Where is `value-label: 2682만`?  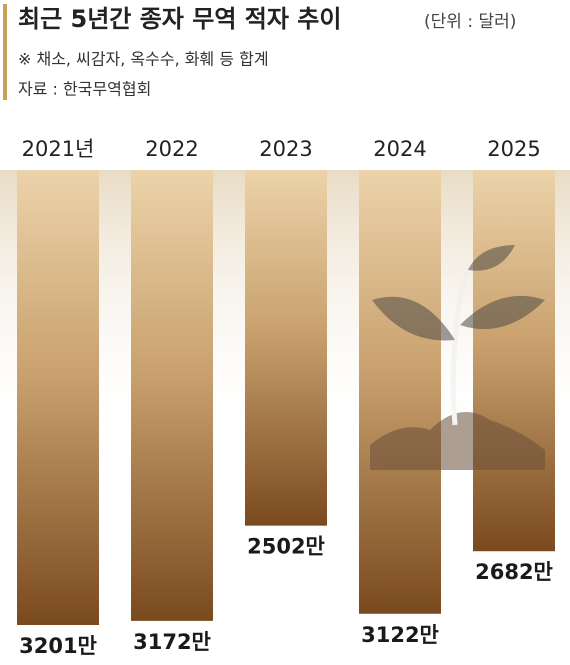 value-label: 2682만 is located at coordinates (514, 572).